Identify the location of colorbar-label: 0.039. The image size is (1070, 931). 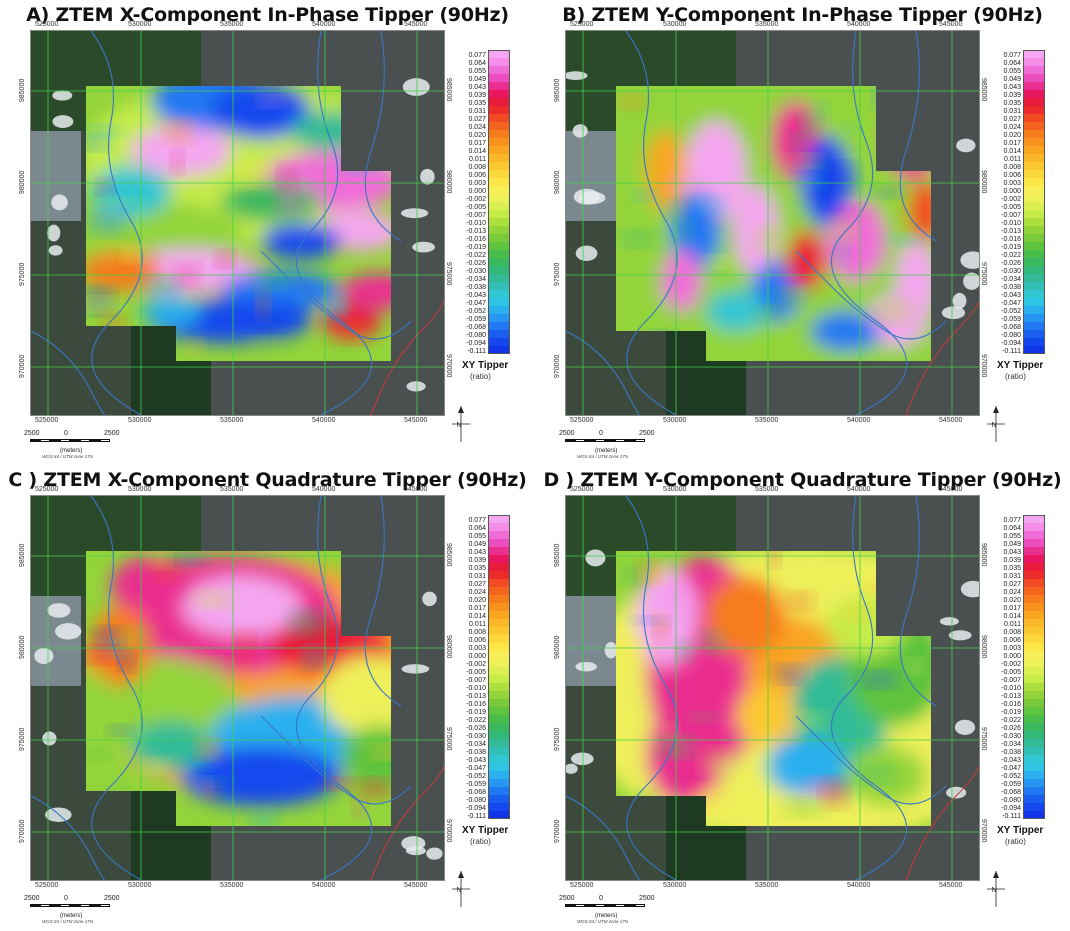
(1012, 95).